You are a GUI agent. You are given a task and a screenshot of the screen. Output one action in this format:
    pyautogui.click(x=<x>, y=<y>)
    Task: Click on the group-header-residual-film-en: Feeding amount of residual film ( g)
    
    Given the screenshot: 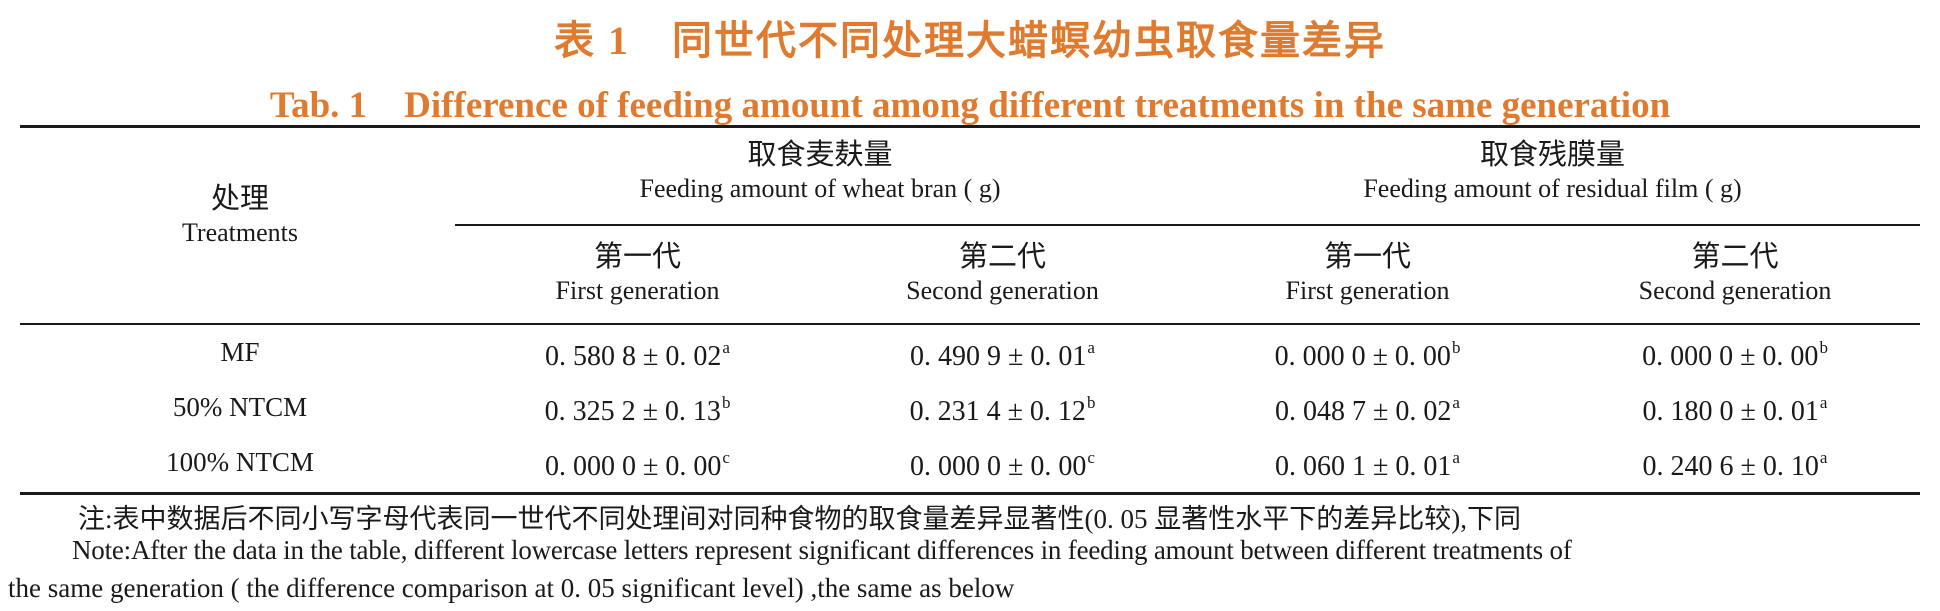 What is the action you would take?
    pyautogui.click(x=1552, y=188)
    